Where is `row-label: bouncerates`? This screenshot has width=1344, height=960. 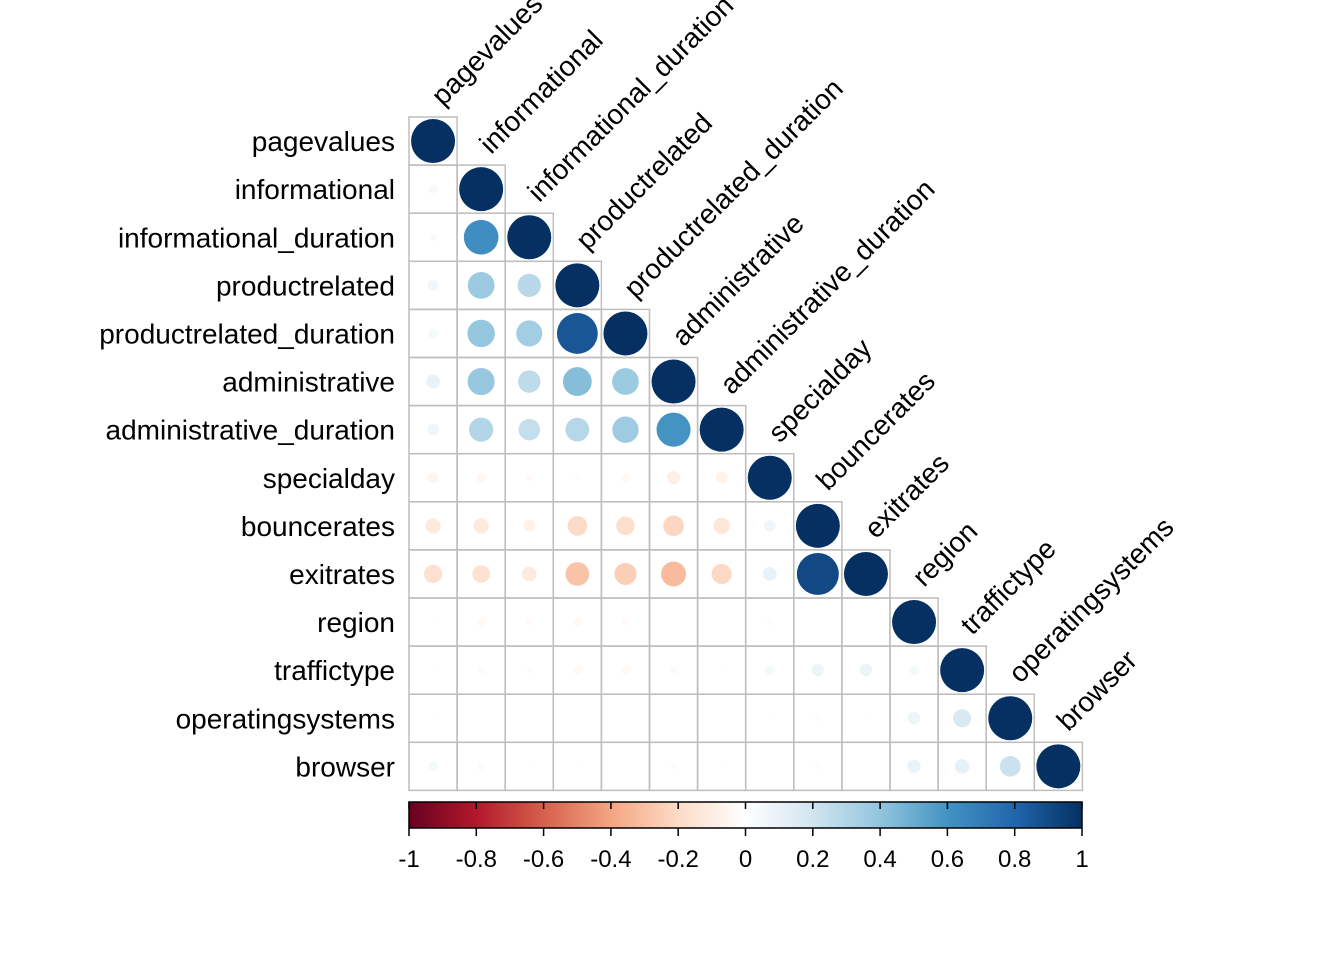 row-label: bouncerates is located at coordinates (318, 526).